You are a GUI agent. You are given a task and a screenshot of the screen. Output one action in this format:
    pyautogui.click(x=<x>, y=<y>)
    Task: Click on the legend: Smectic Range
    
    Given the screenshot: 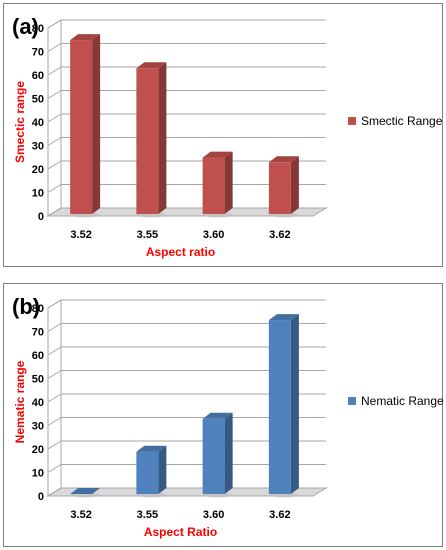 What is the action you would take?
    pyautogui.click(x=395, y=121)
    